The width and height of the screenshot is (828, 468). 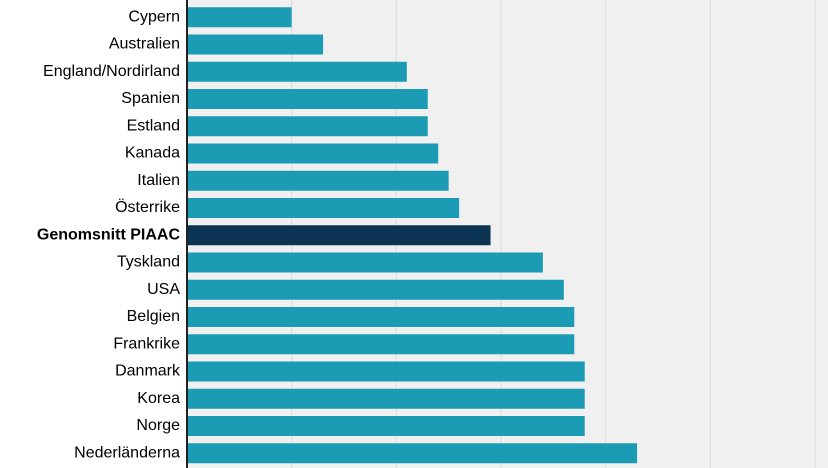 What do you see at coordinates (158, 398) in the screenshot?
I see `y-tick-label: Korea` at bounding box center [158, 398].